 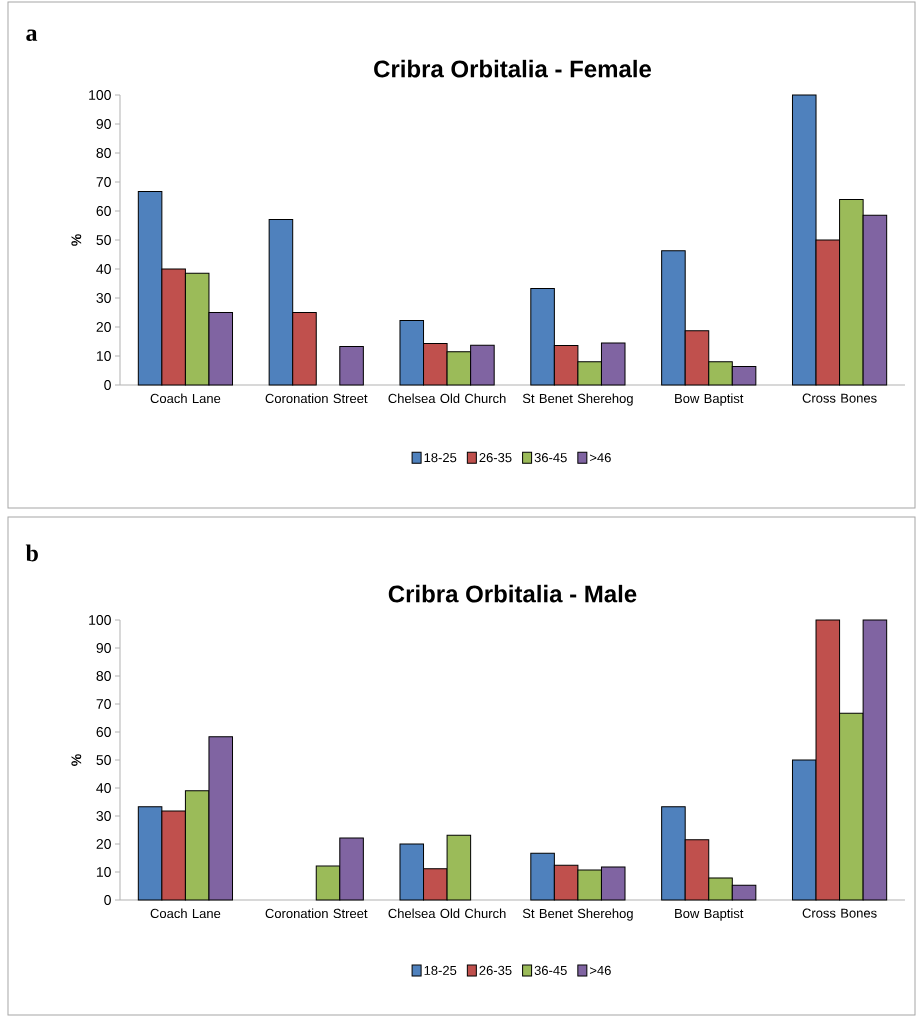 I want to click on chart-title: Cribra Orbitalia - Male, so click(x=512, y=593).